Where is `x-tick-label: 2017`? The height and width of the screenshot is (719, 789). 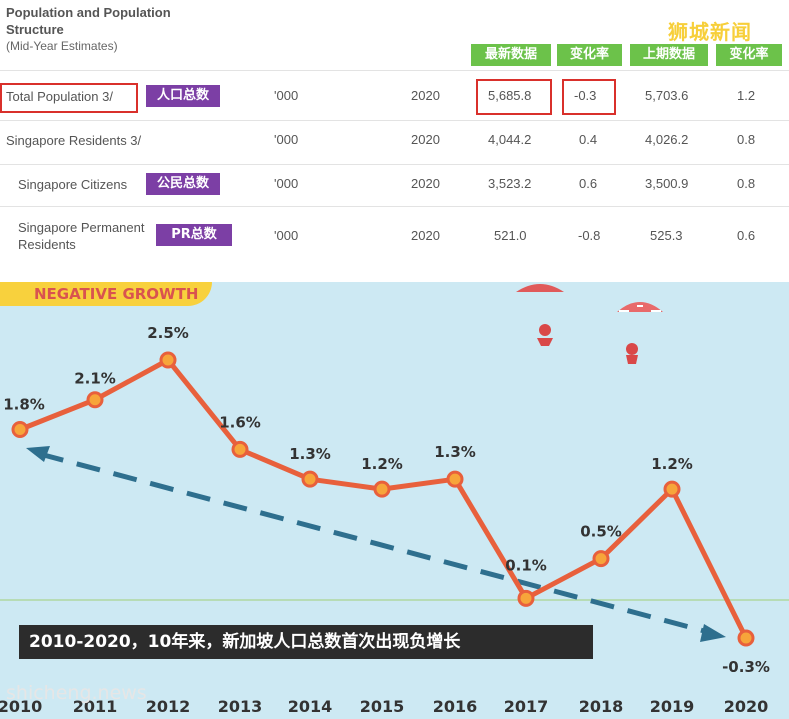 x-tick-label: 2017 is located at coordinates (526, 706).